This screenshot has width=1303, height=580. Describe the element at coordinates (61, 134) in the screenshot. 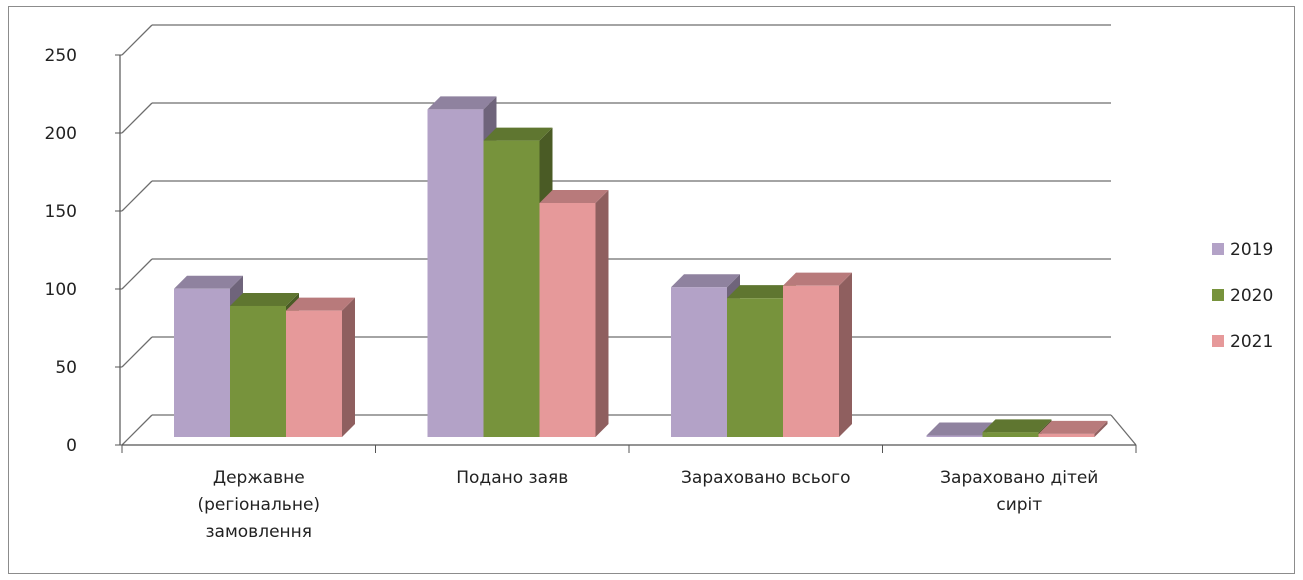

I see `y-tick-label: 200` at that location.